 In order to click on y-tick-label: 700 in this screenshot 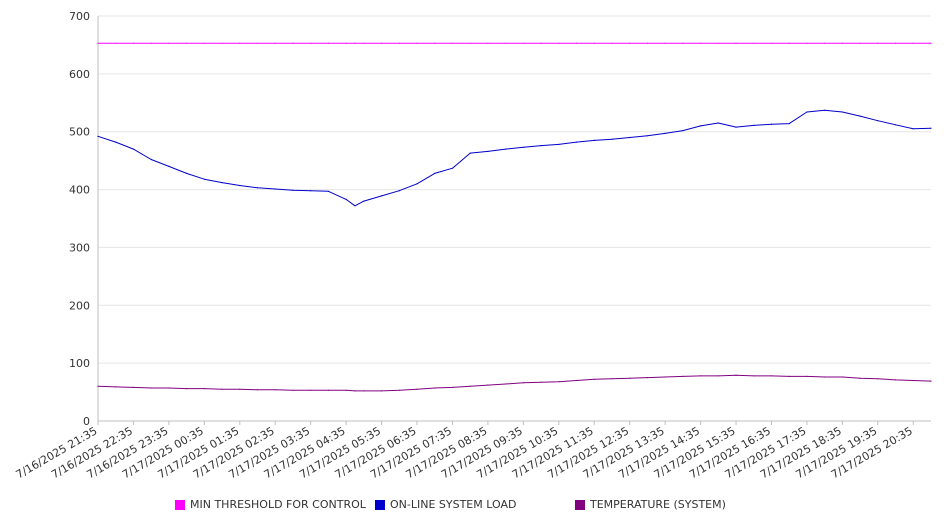, I will do `click(79, 16)`.